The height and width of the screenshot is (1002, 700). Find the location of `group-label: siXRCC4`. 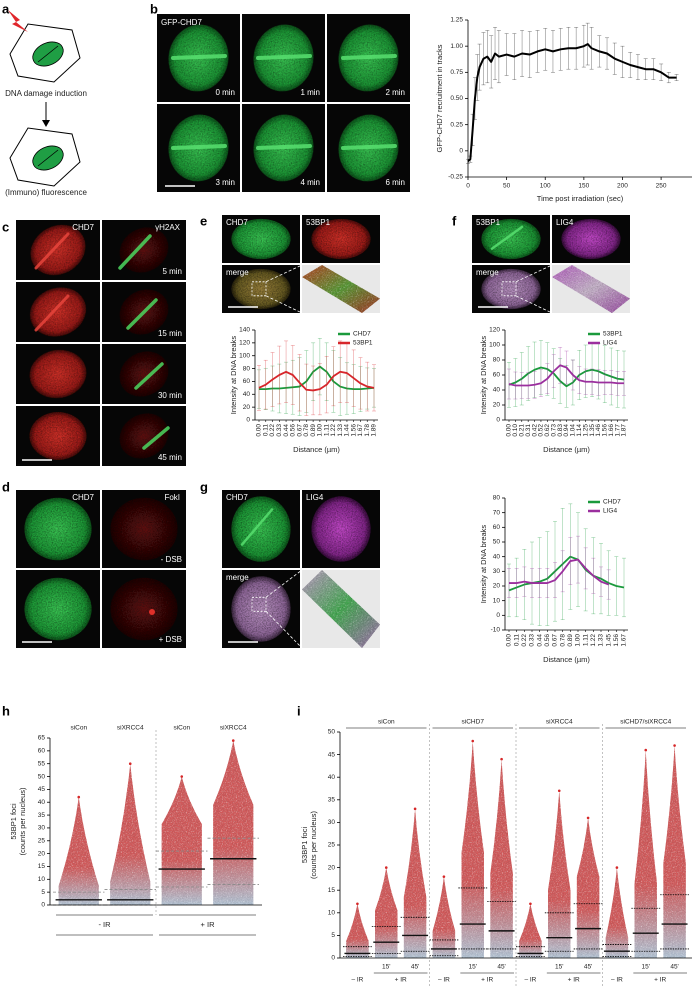

group-label: siXRCC4 is located at coordinates (559, 722).